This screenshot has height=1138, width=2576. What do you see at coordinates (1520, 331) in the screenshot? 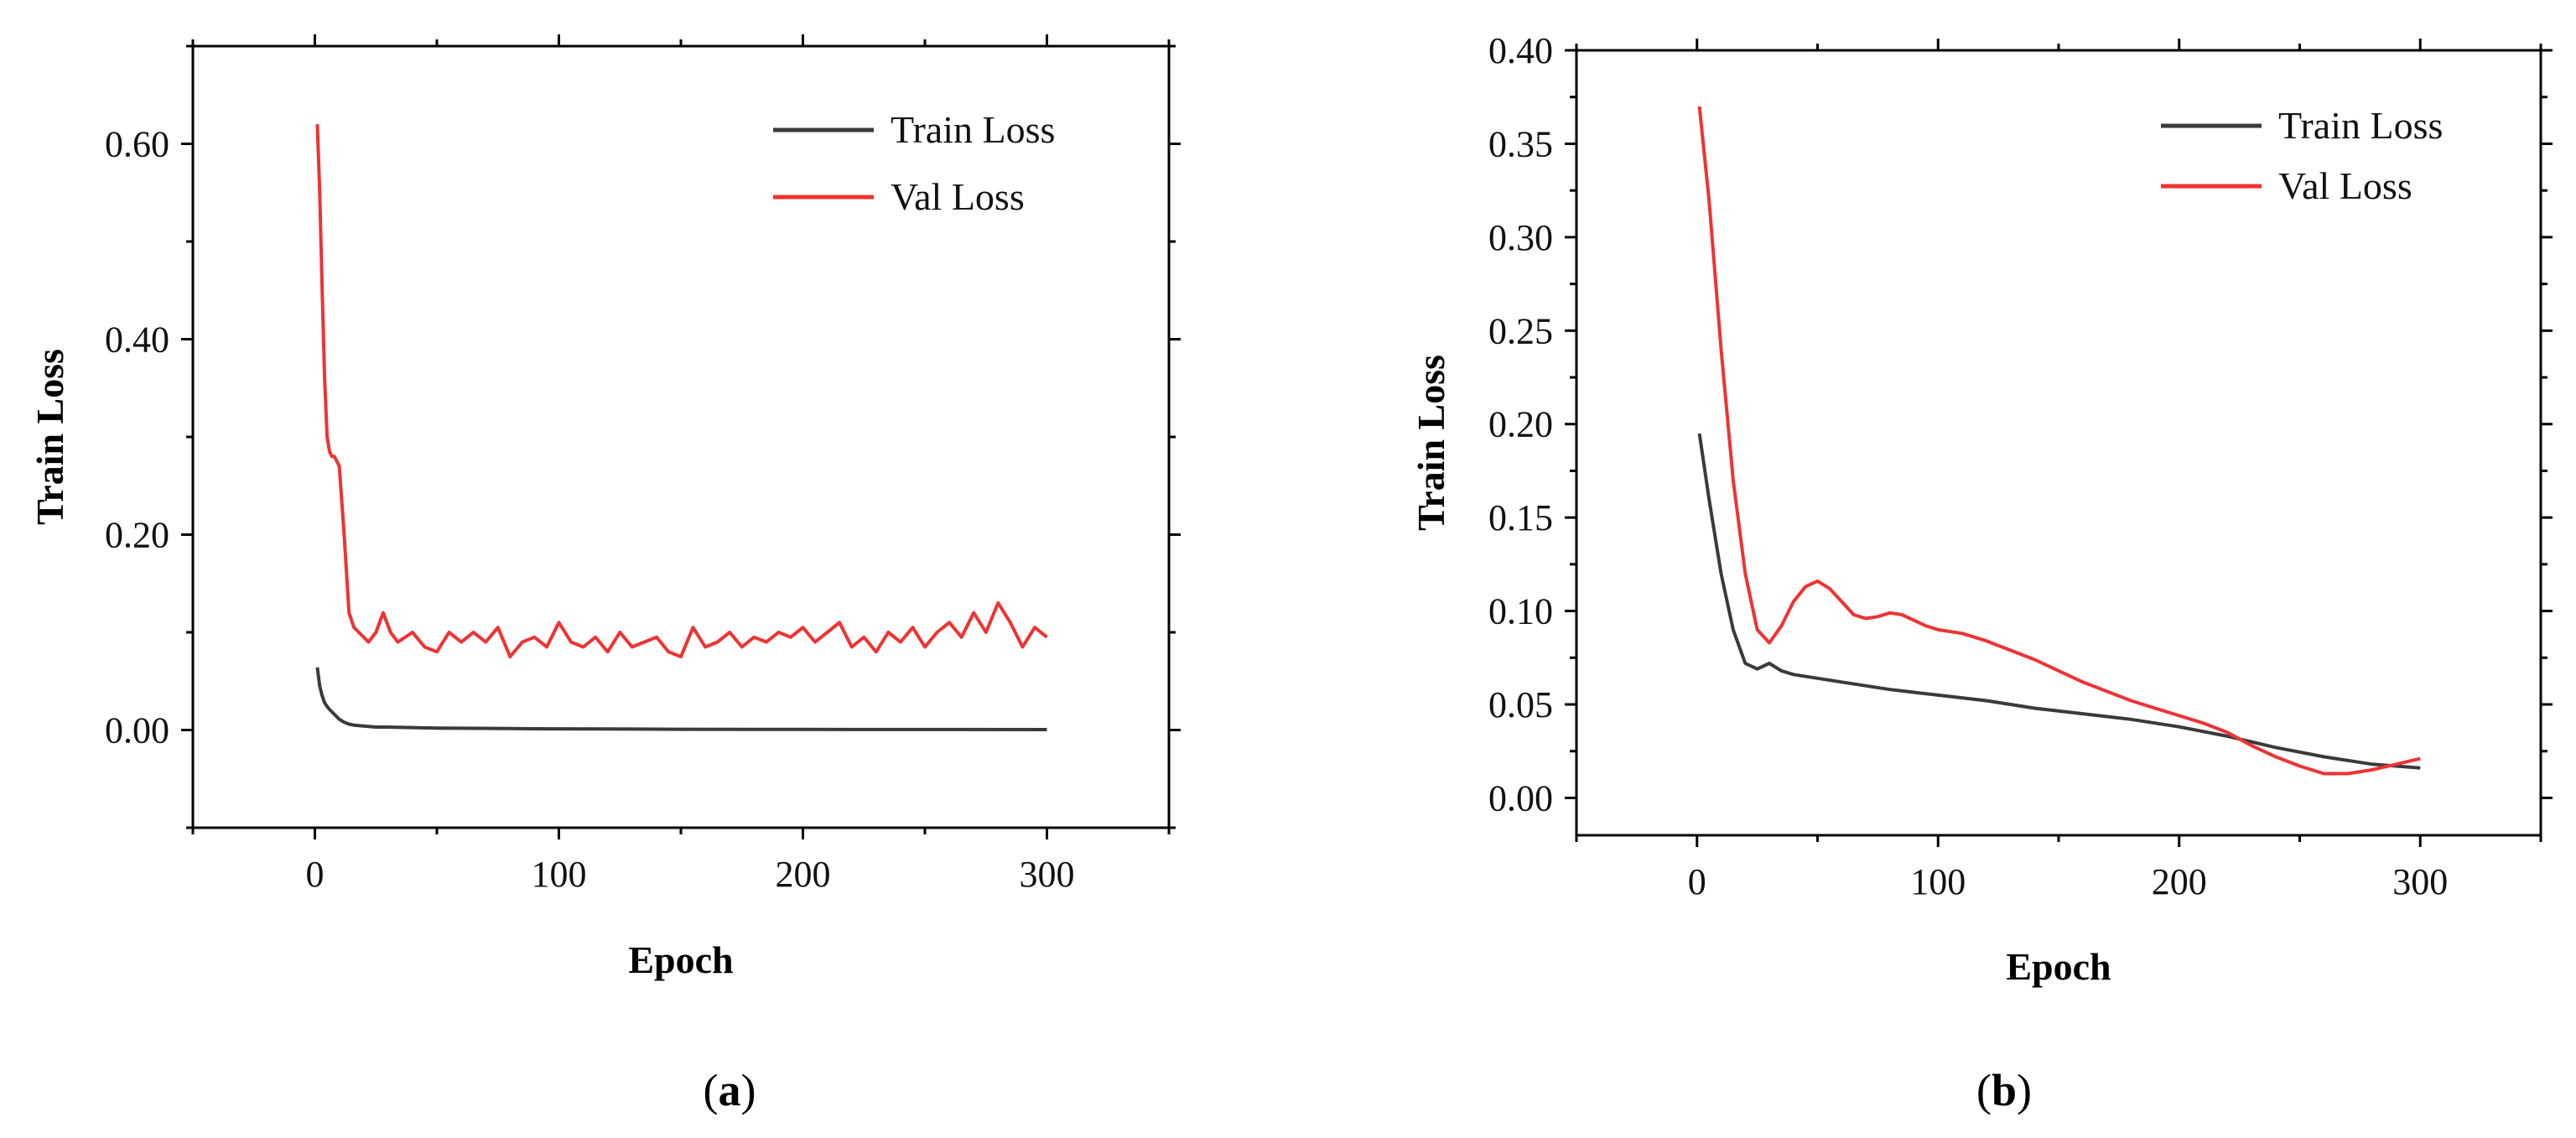
I see `y-tick-label: 0.25` at bounding box center [1520, 331].